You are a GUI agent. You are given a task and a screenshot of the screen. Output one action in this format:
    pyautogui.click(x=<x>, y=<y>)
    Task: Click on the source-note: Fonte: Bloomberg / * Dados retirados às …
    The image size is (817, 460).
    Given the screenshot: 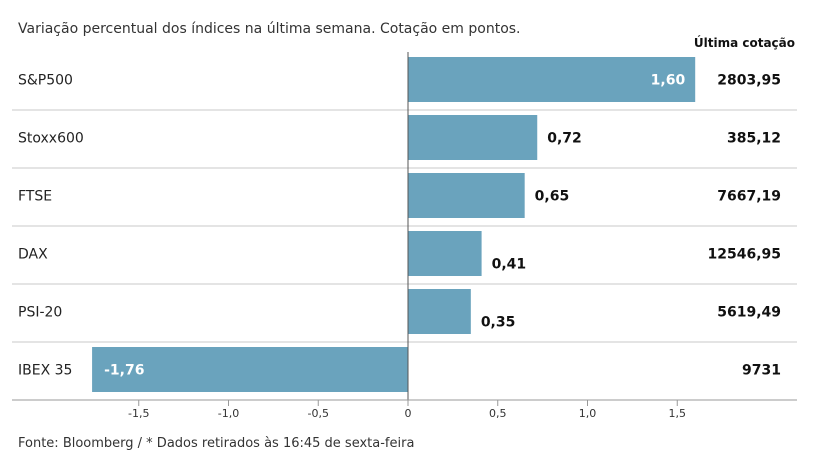 What is the action you would take?
    pyautogui.click(x=216, y=443)
    